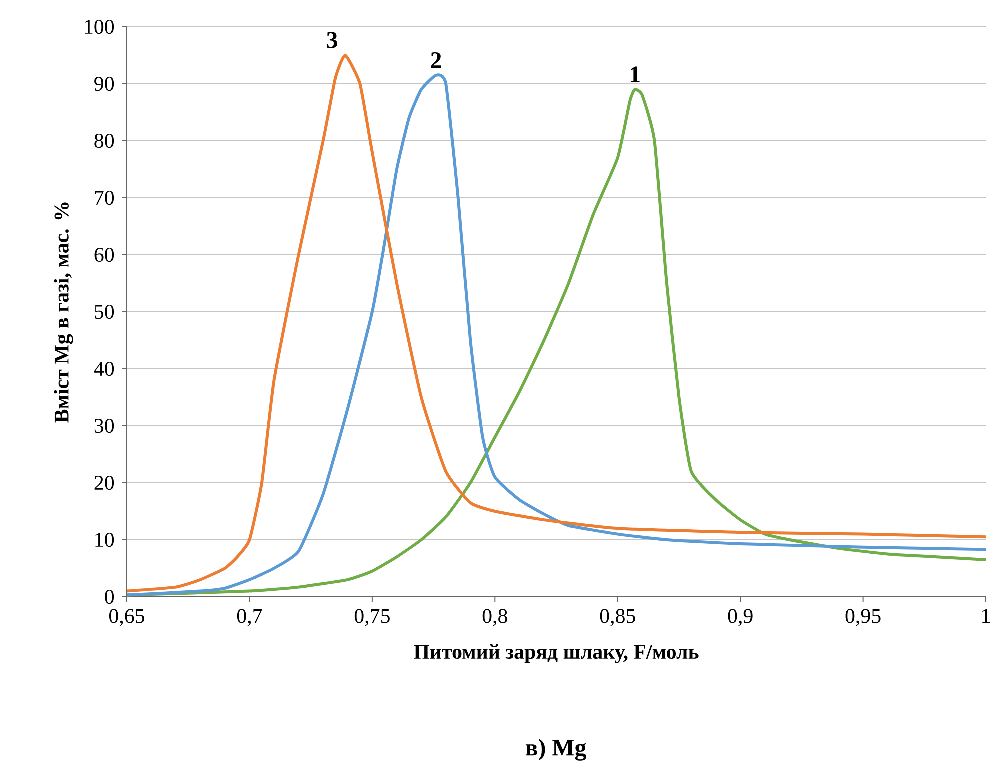 The height and width of the screenshot is (769, 994). Describe the element at coordinates (104, 483) in the screenshot. I see `y-tick-label: 20` at that location.